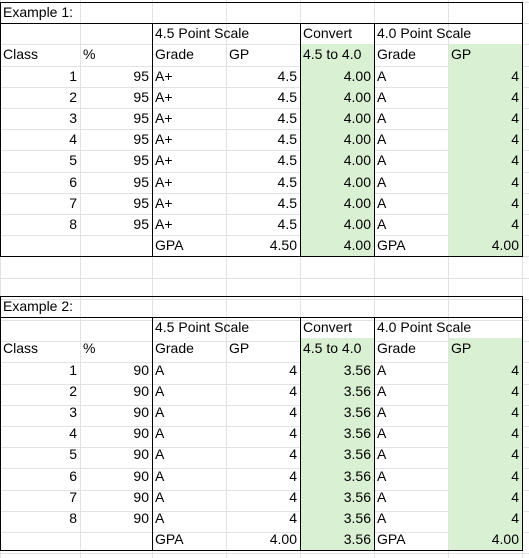 The width and height of the screenshot is (529, 558). I want to click on column-header-gp40: GP, so click(461, 348).